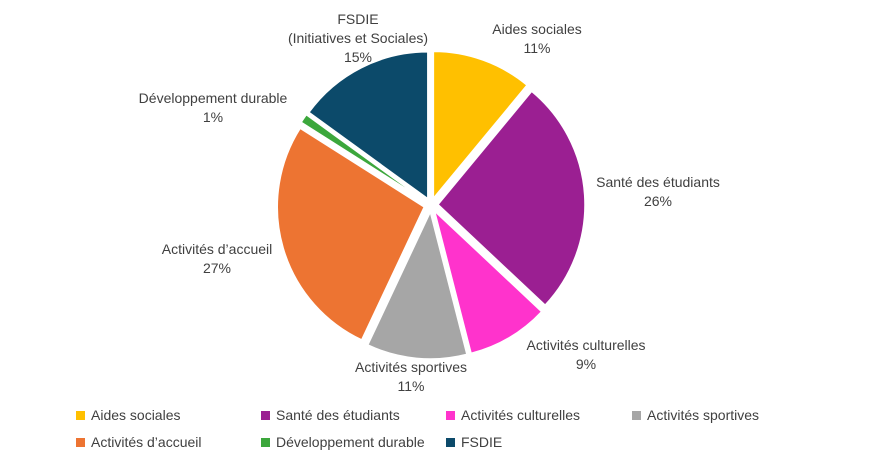 The width and height of the screenshot is (883, 461). I want to click on data-label-name: FSDIE, so click(358, 19).